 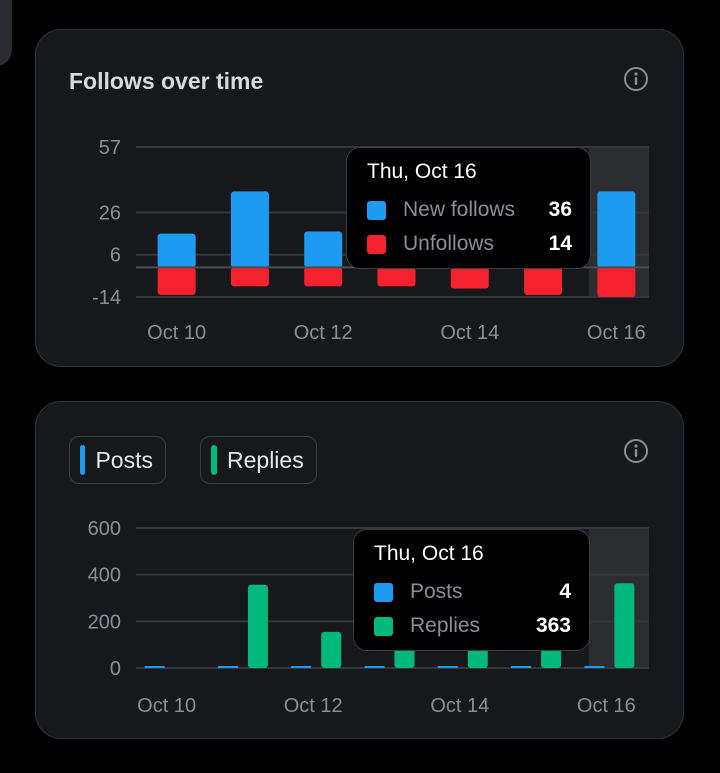 I want to click on legend-toggle-replies: Replies, so click(x=258, y=460).